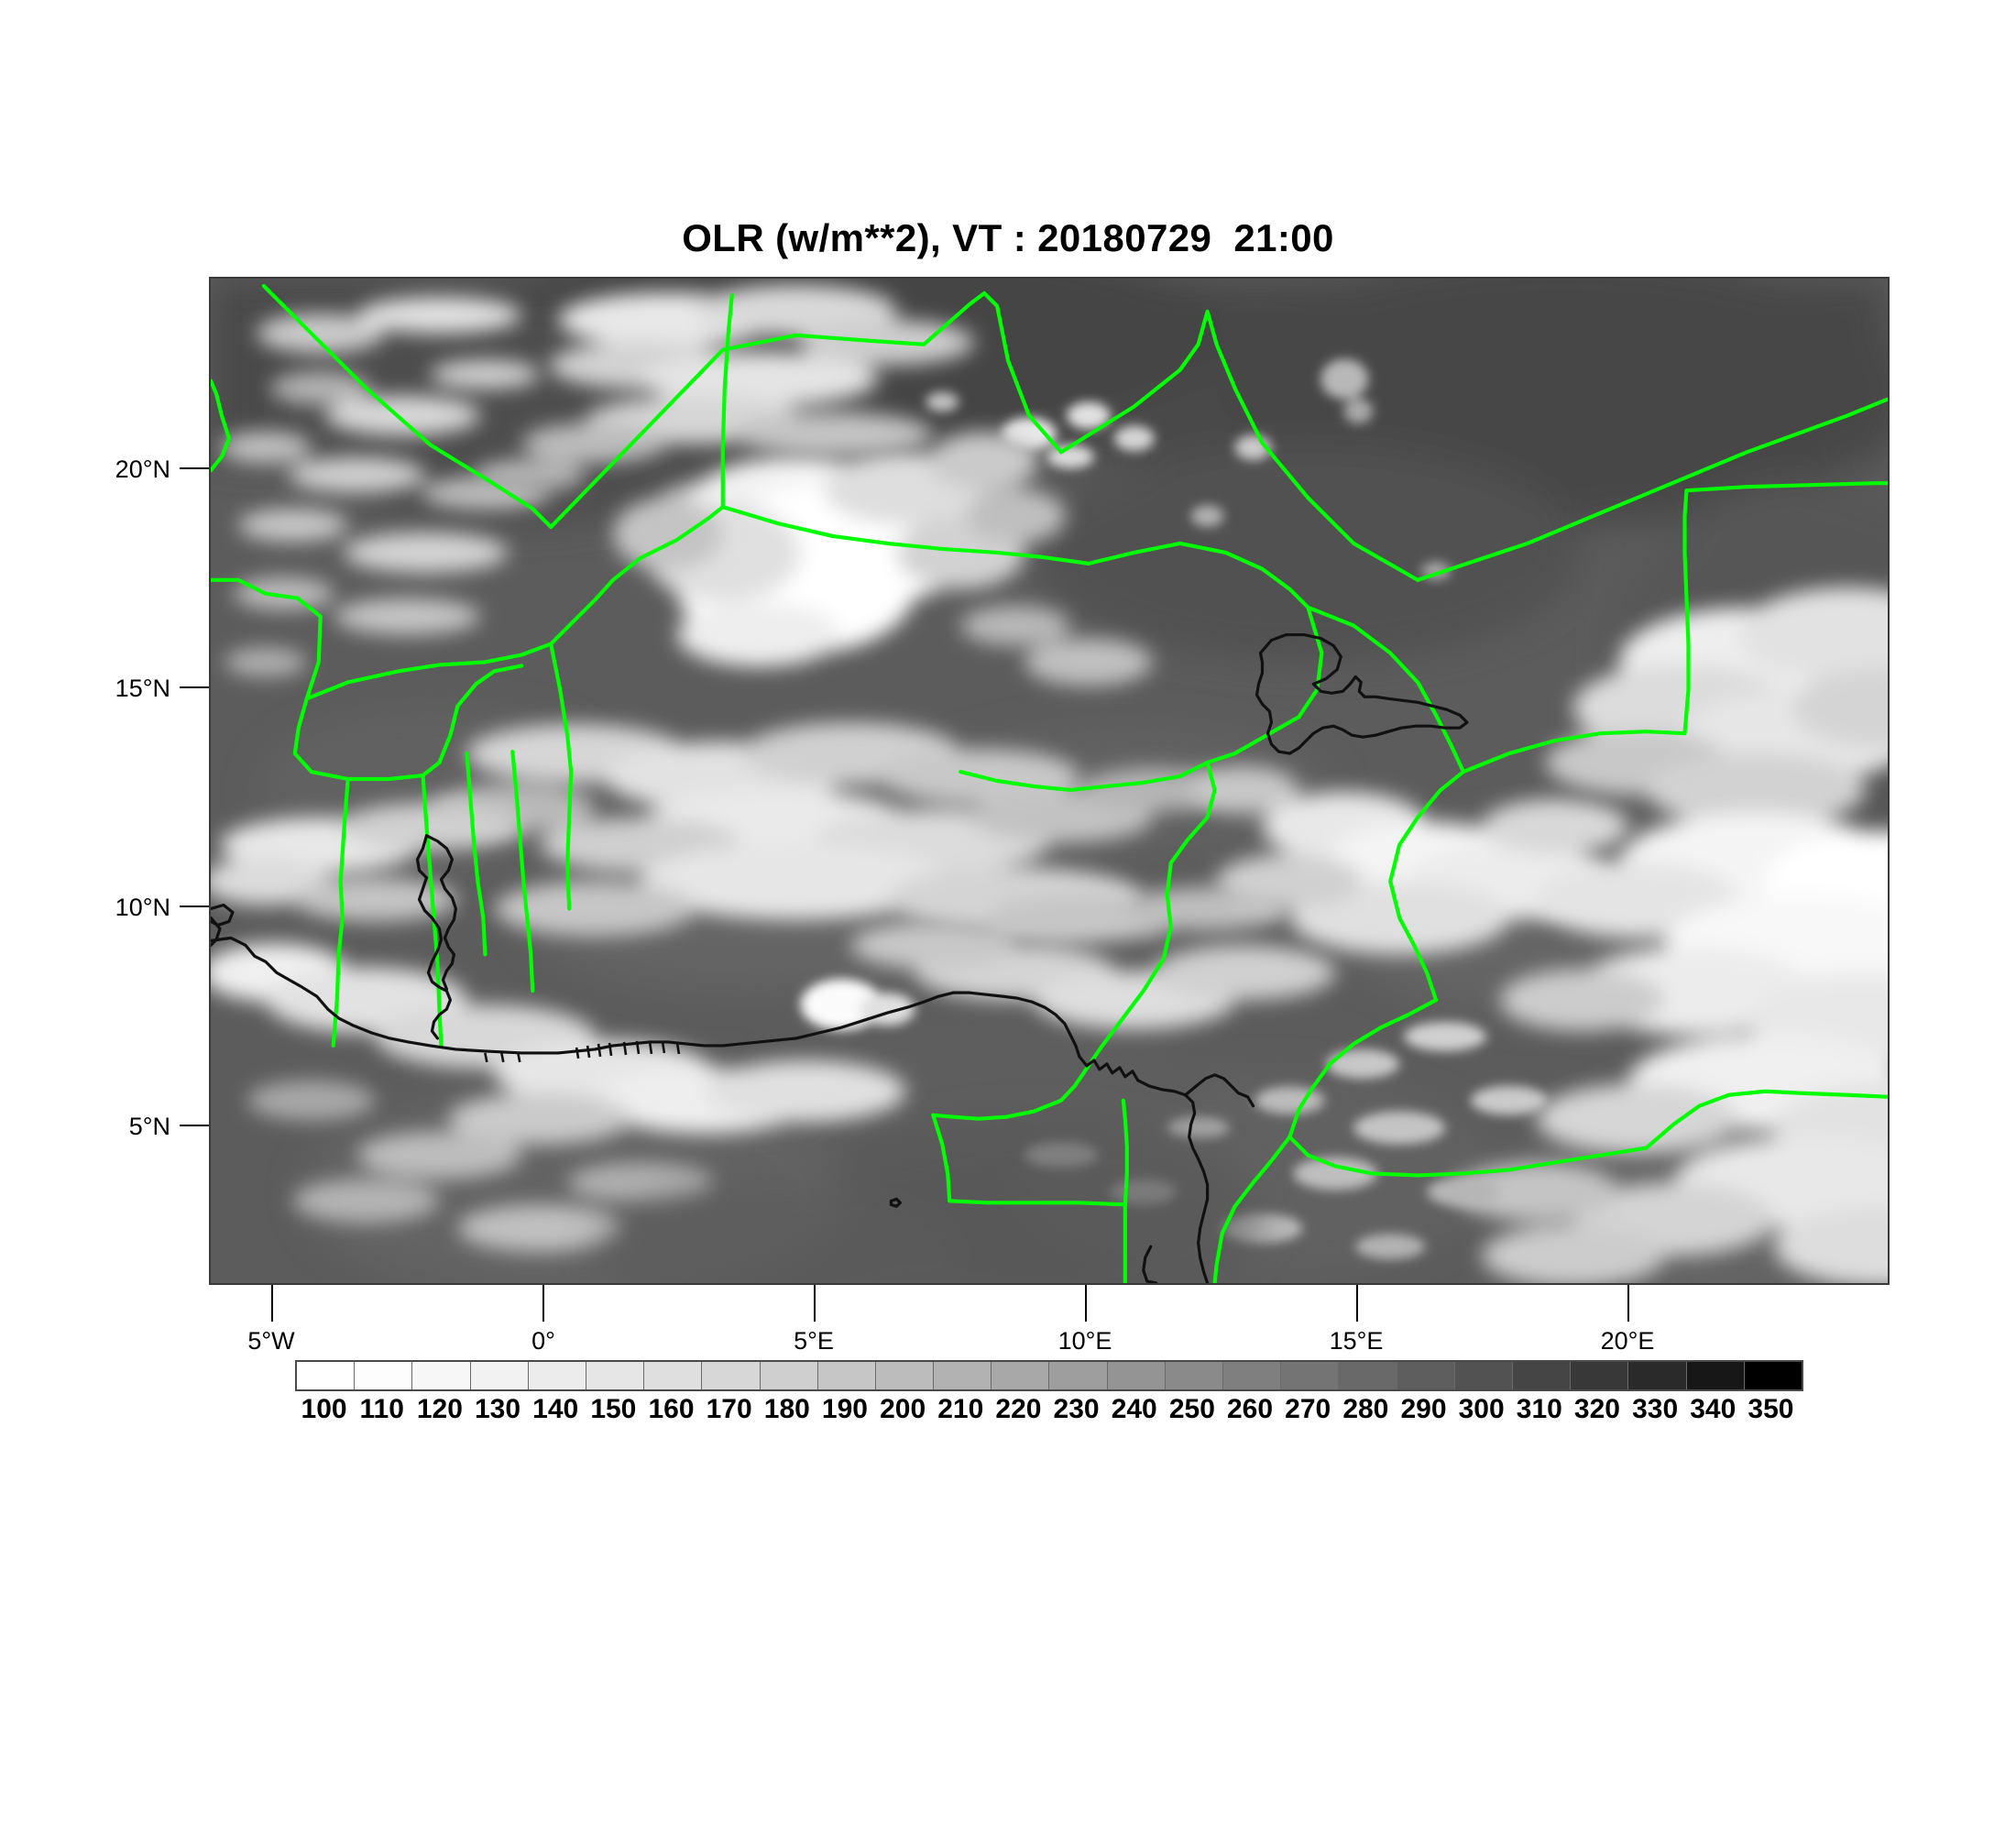 This screenshot has width=2016, height=1833. What do you see at coordinates (1357, 1303) in the screenshot?
I see `xtick-line-15e` at bounding box center [1357, 1303].